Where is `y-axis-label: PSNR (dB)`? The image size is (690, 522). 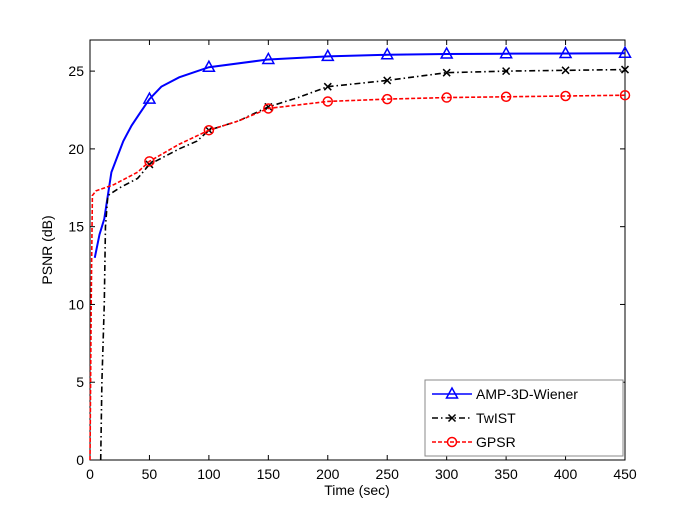 y-axis-label: PSNR (dB) is located at coordinates (47, 249).